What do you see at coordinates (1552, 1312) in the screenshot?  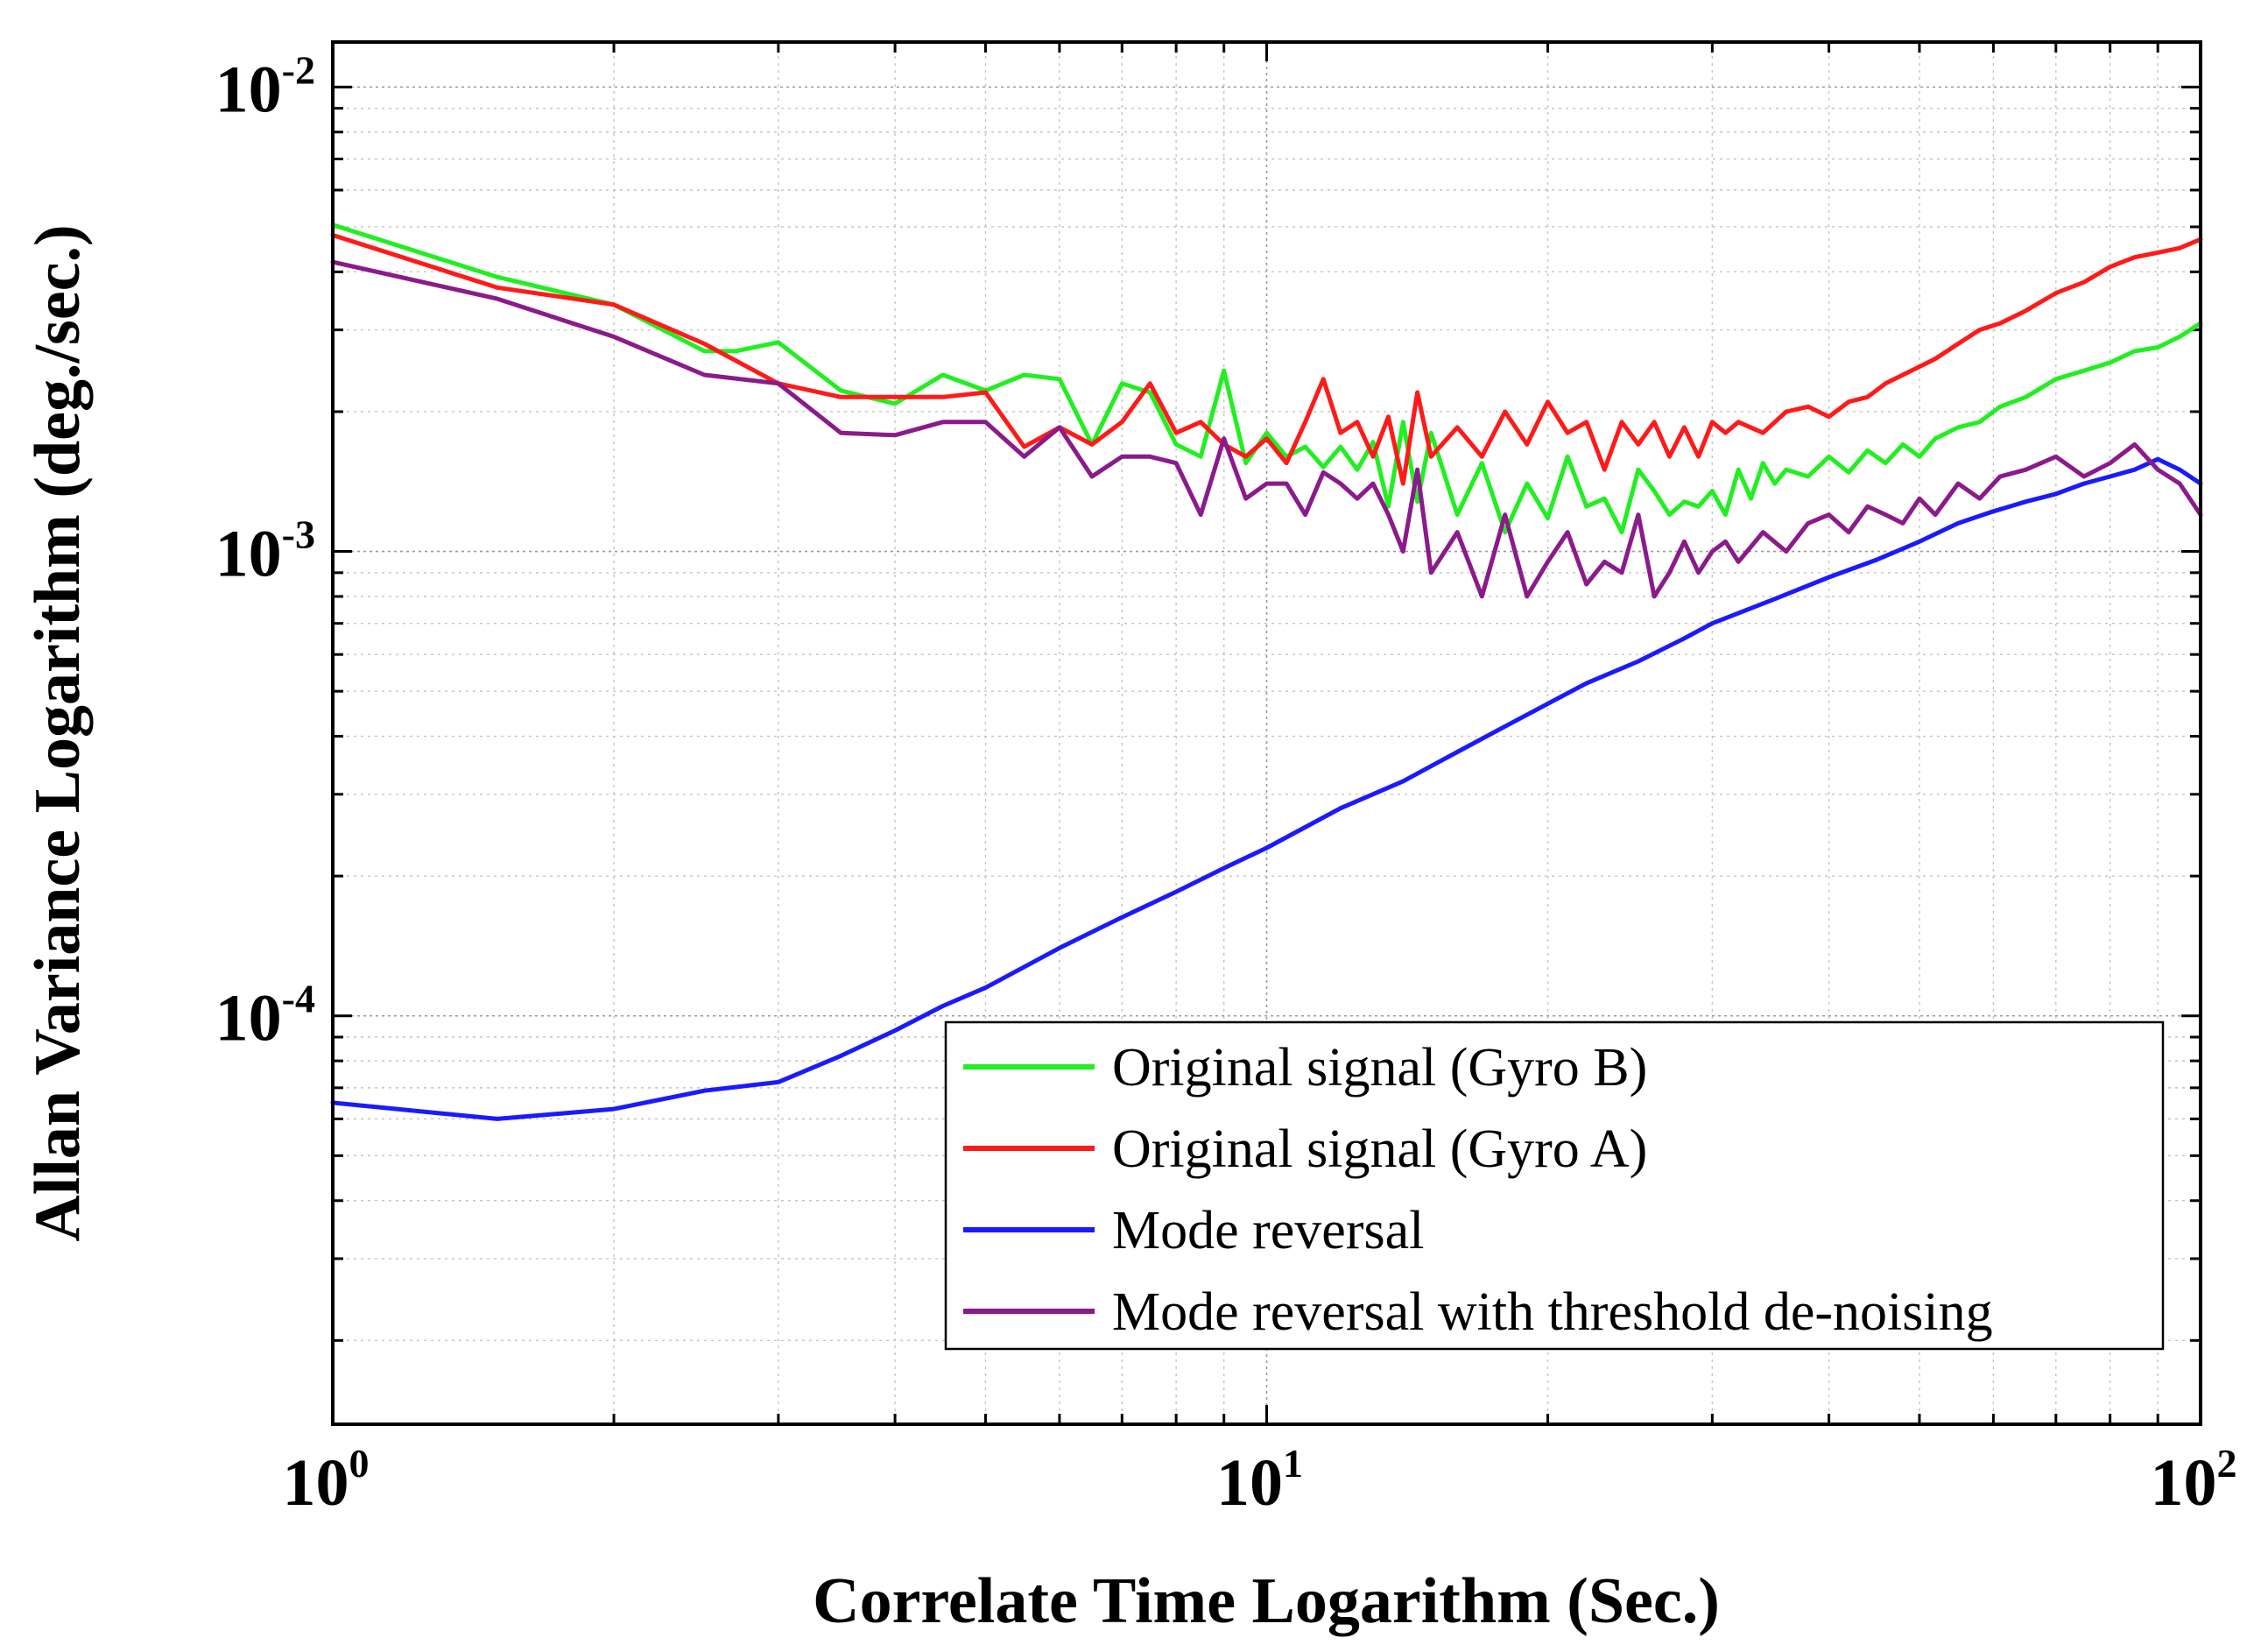 I see `legend-label-4: Mode reversal with threshold de-noising` at bounding box center [1552, 1312].